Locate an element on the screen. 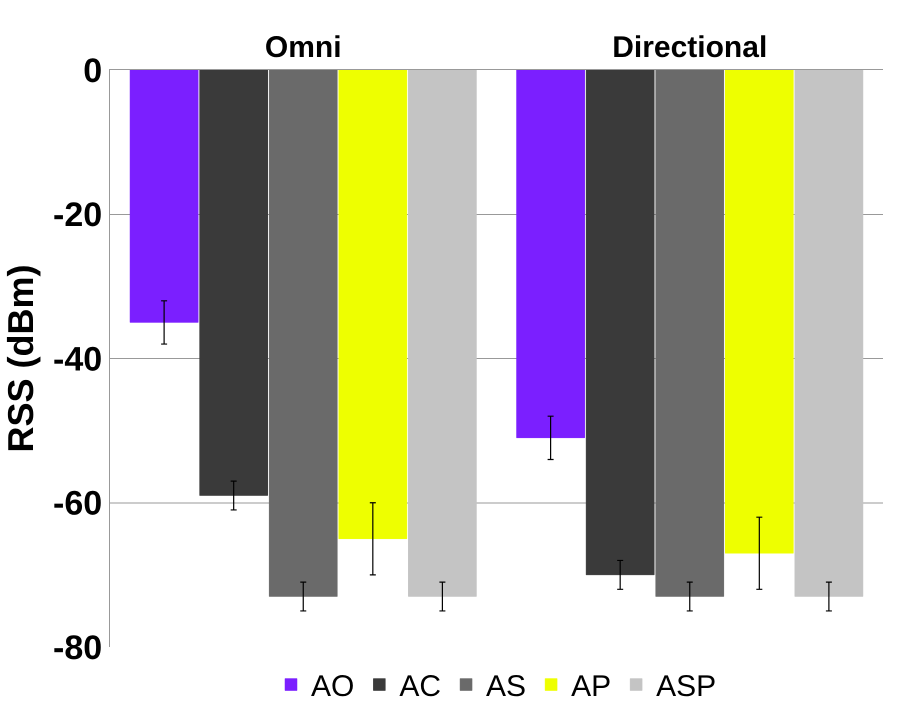 Image resolution: width=913 pixels, height=727 pixels. legend-label: AS is located at coordinates (506, 687).